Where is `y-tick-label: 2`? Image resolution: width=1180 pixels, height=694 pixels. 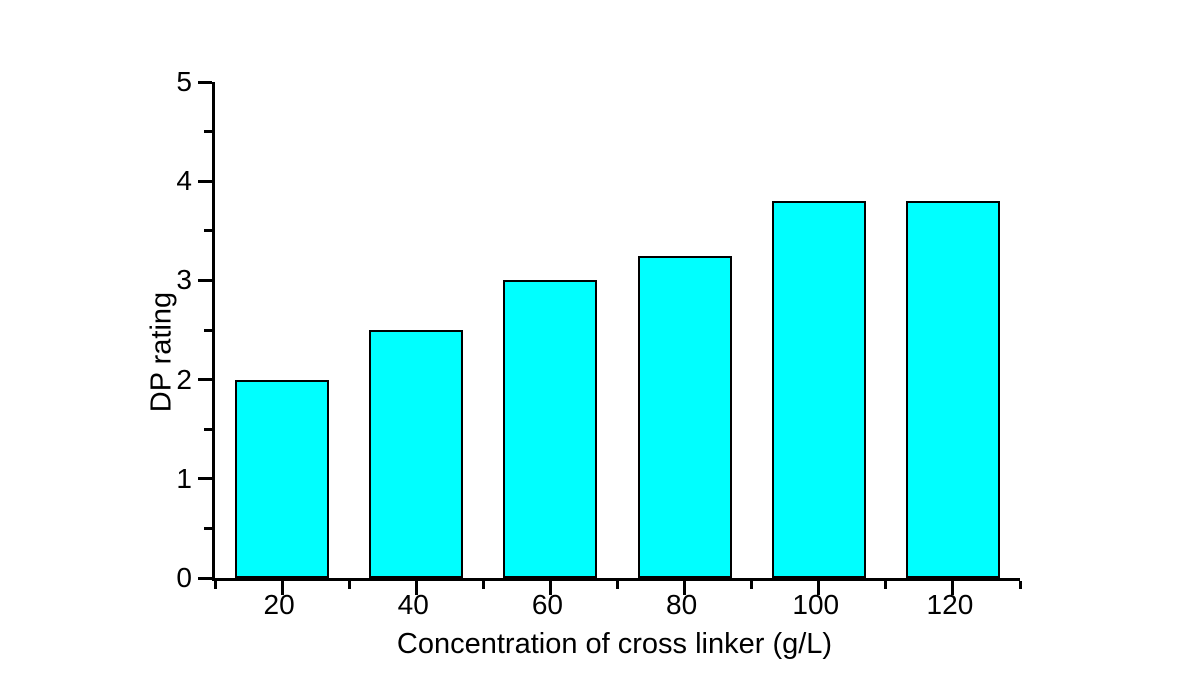 y-tick-label: 2 is located at coordinates (184, 379).